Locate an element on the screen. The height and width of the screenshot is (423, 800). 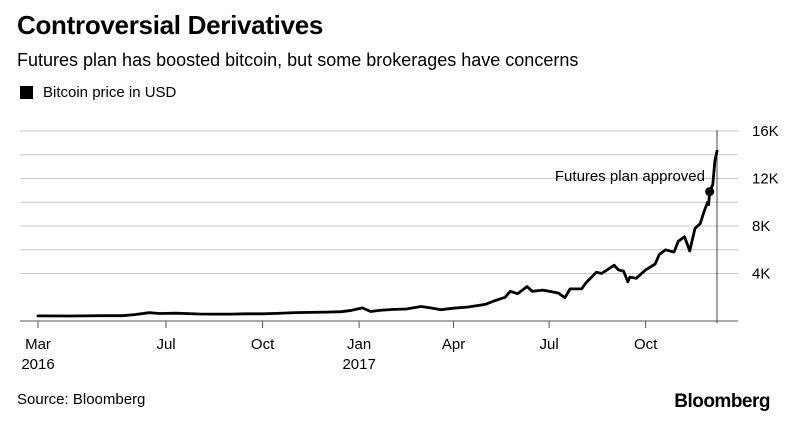
x-tick-sublabel: 2017 is located at coordinates (358, 364).